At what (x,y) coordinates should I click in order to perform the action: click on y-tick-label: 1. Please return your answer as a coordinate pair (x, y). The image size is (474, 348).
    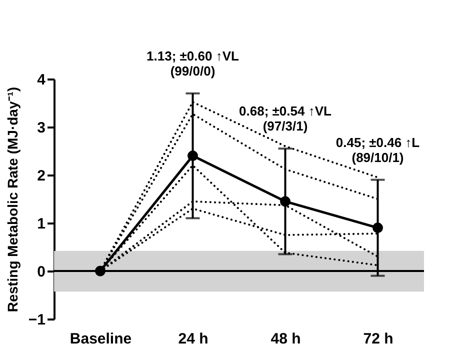
    Looking at the image, I should click on (41, 224).